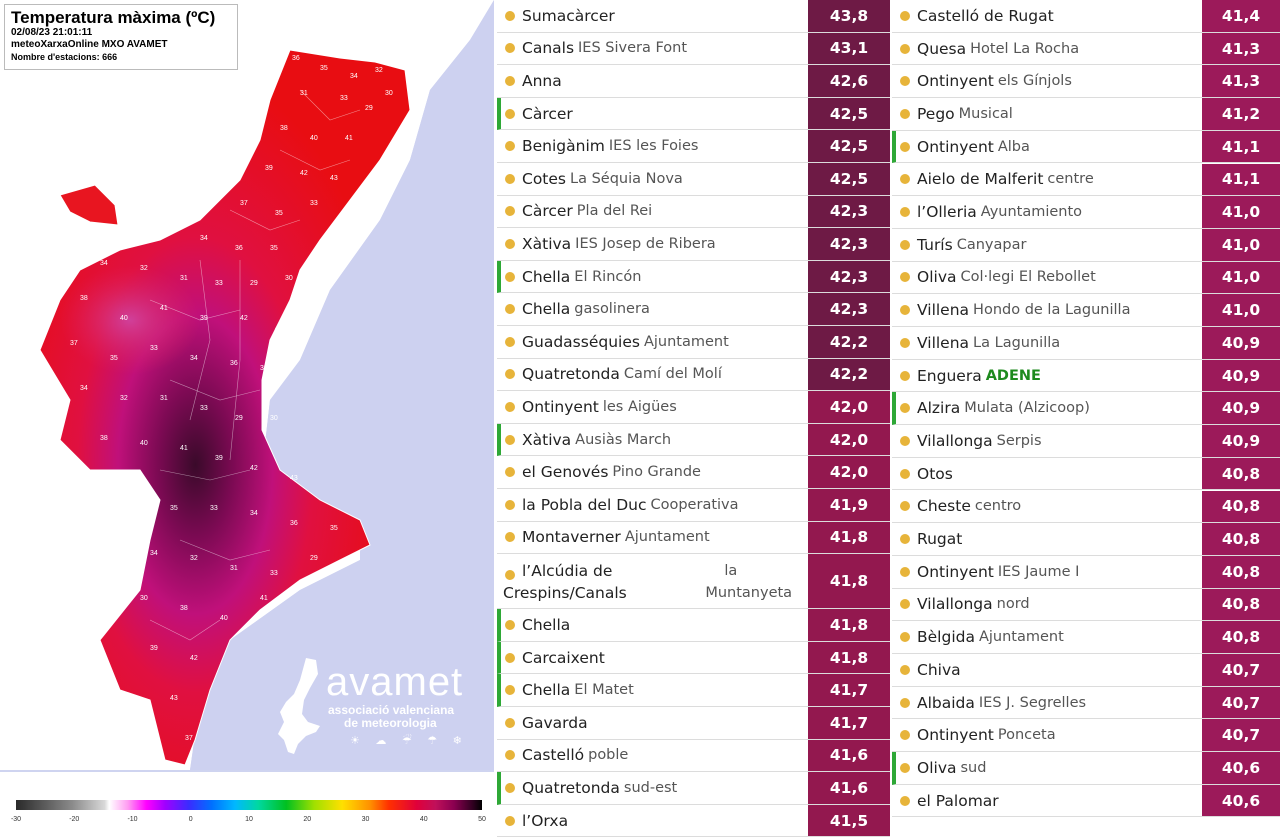 This screenshot has width=1280, height=838. I want to click on ranking-row: Sumacàrcer 43,8, so click(693, 16).